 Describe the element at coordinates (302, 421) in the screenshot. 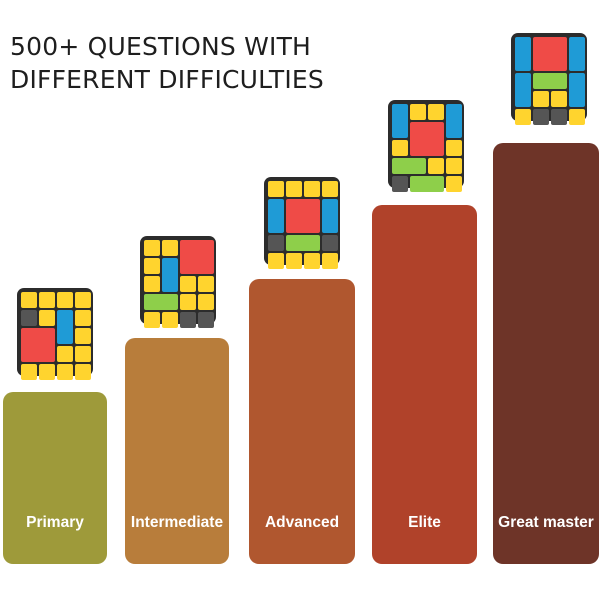

I see `level-bar-advanced: Advanced` at that location.